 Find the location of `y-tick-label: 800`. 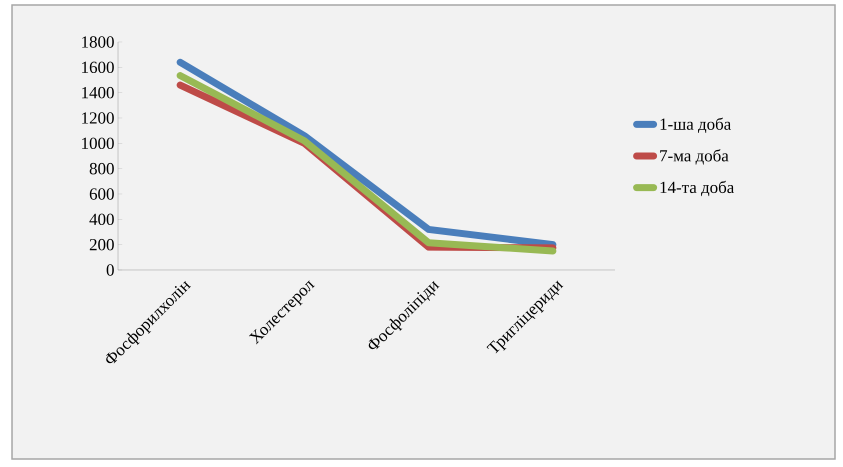

y-tick-label: 800 is located at coordinates (102, 168).